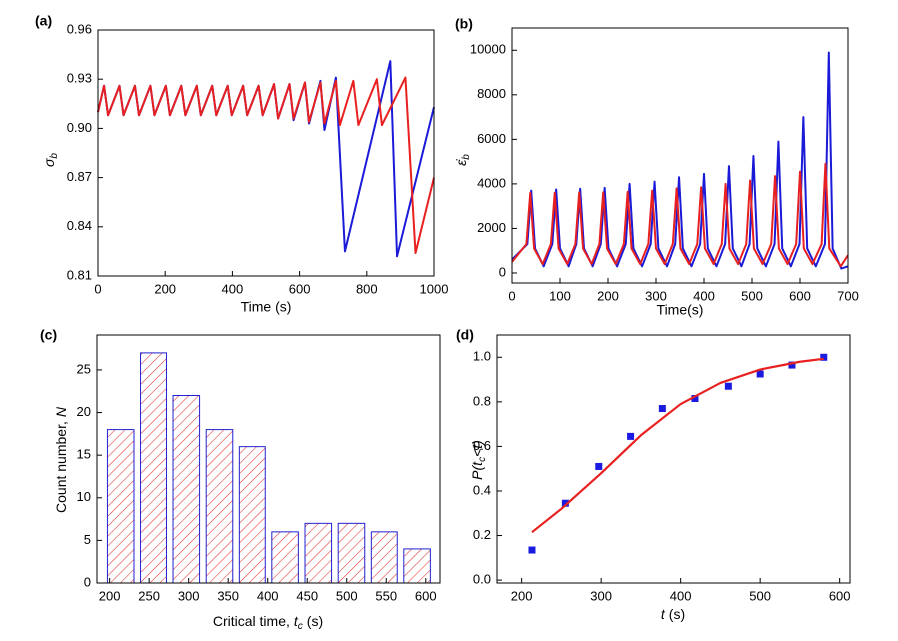 This screenshot has height=641, width=898. What do you see at coordinates (87, 539) in the screenshot?
I see `y-tick-label: 5` at bounding box center [87, 539].